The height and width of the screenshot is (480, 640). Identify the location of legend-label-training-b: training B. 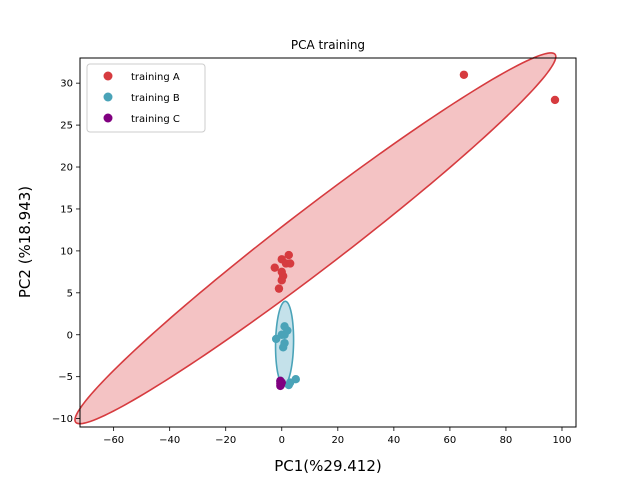
(155, 98).